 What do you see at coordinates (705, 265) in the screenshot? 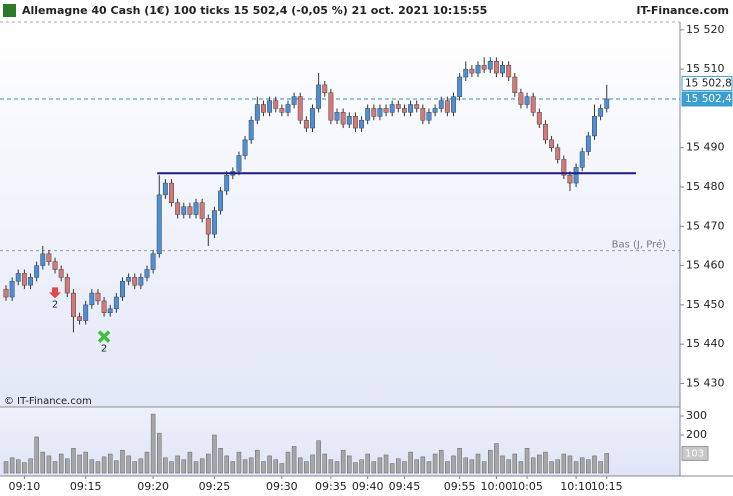
I see `y-tick-label: 15 460` at bounding box center [705, 265].